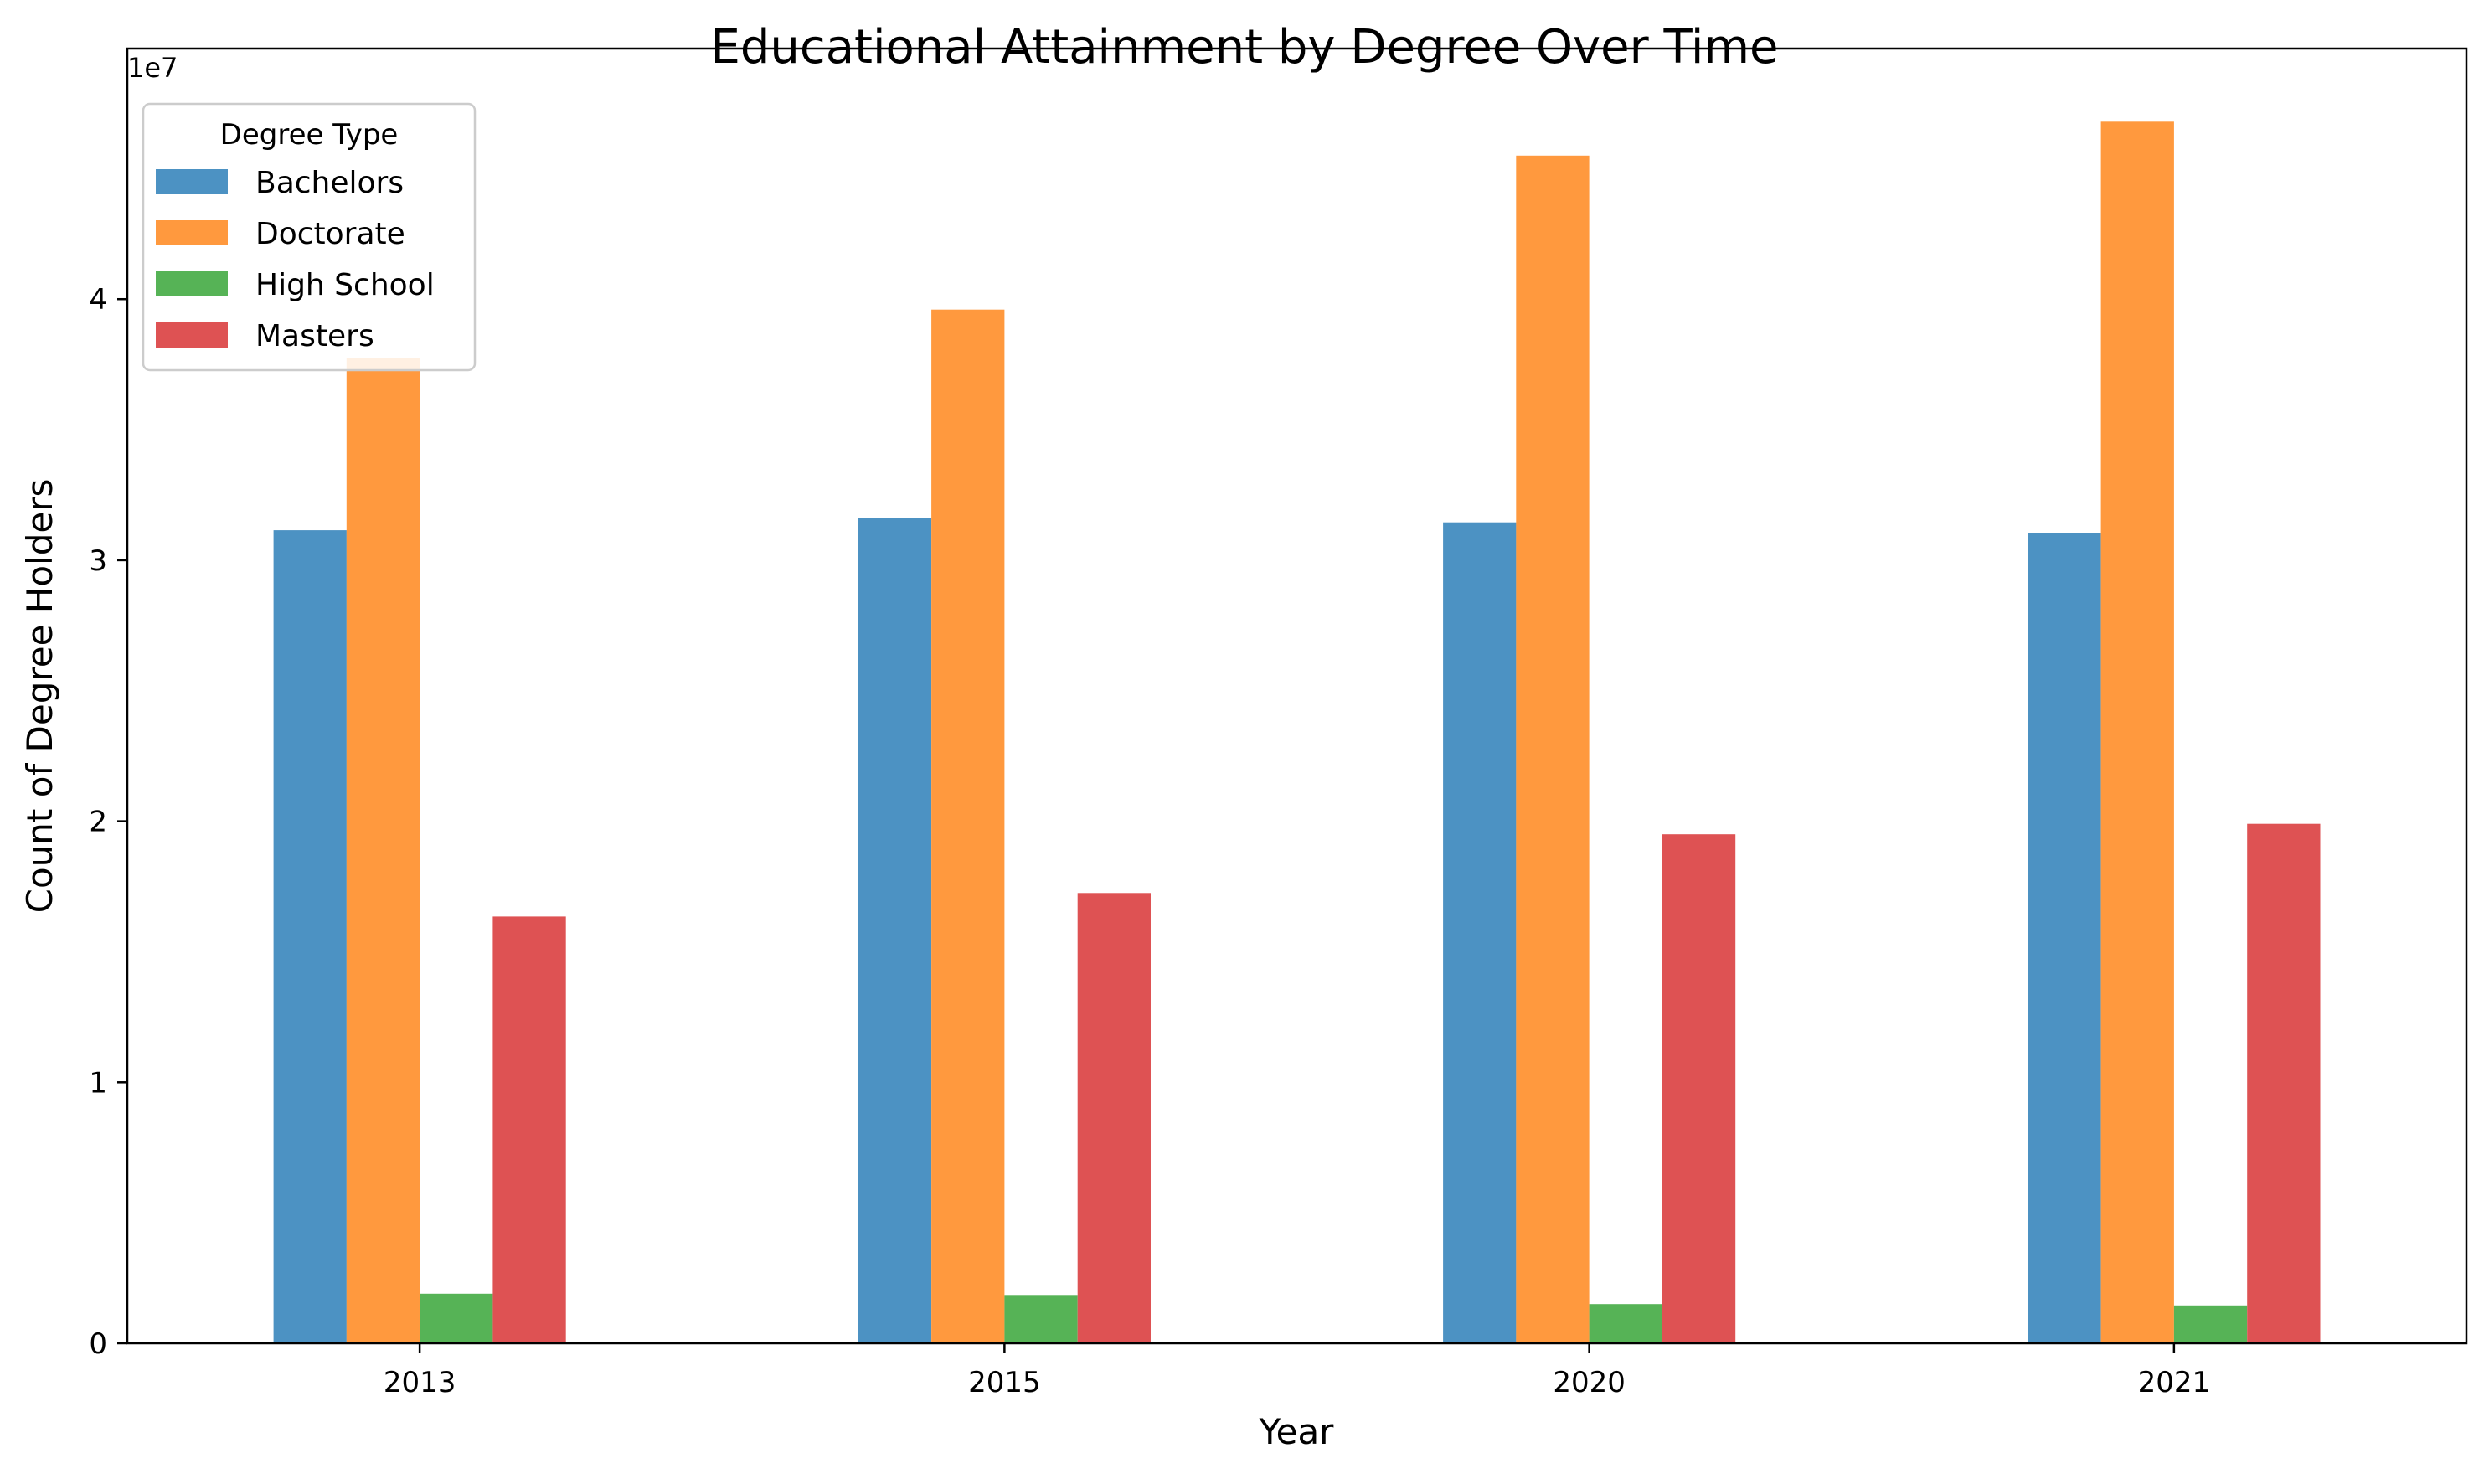 Image resolution: width=2489 pixels, height=1484 pixels. I want to click on y-tick-label: 4, so click(98, 300).